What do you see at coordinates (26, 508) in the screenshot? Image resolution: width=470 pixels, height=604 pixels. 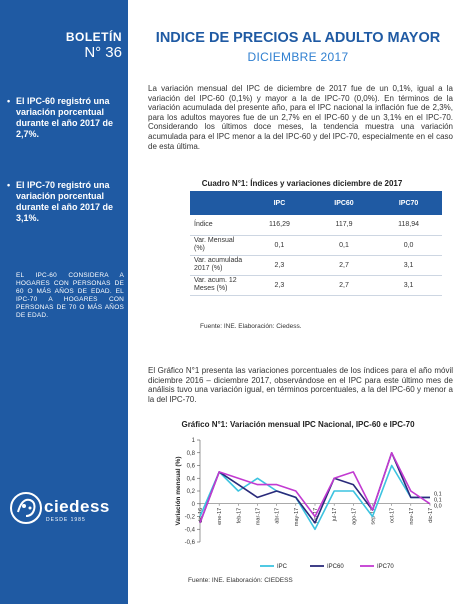 I see `ciedess-logo-icon` at bounding box center [26, 508].